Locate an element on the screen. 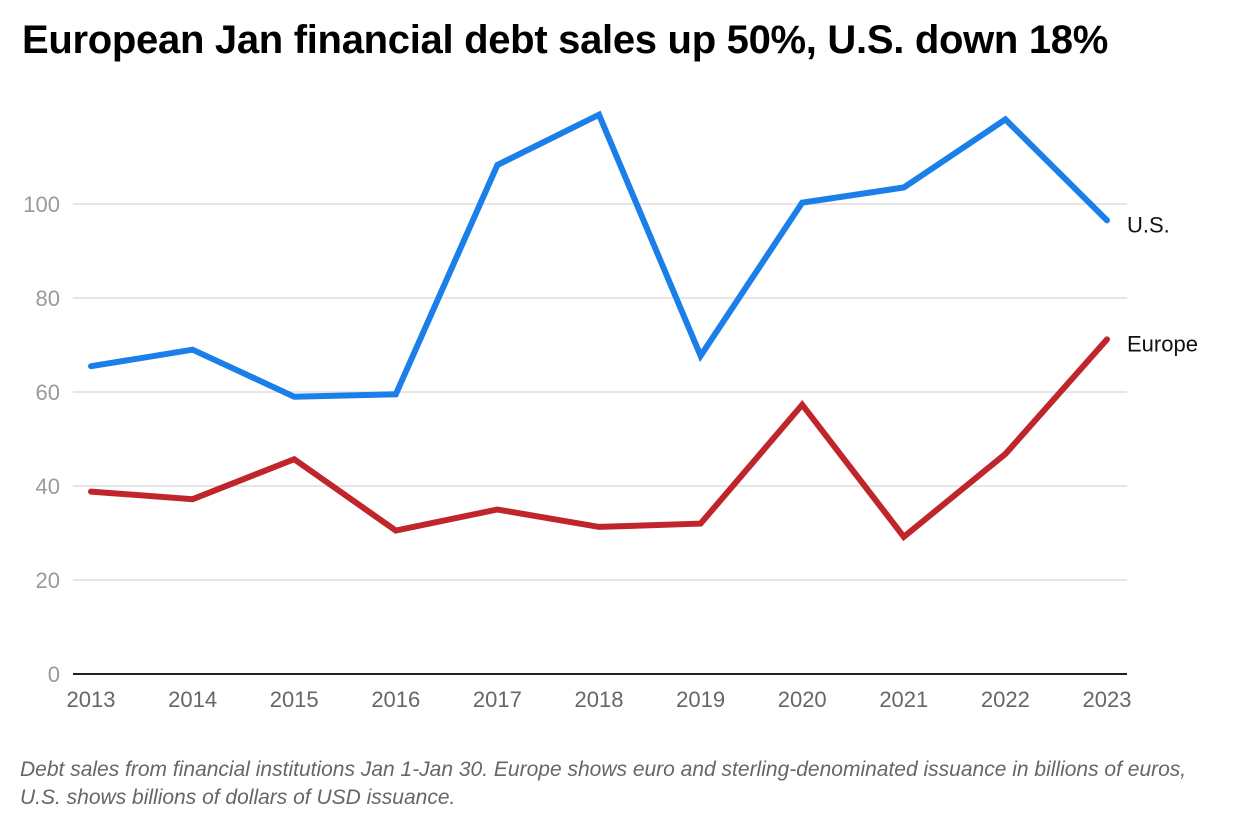 This screenshot has width=1240, height=840. y-tick-label: 100 is located at coordinates (41, 204).